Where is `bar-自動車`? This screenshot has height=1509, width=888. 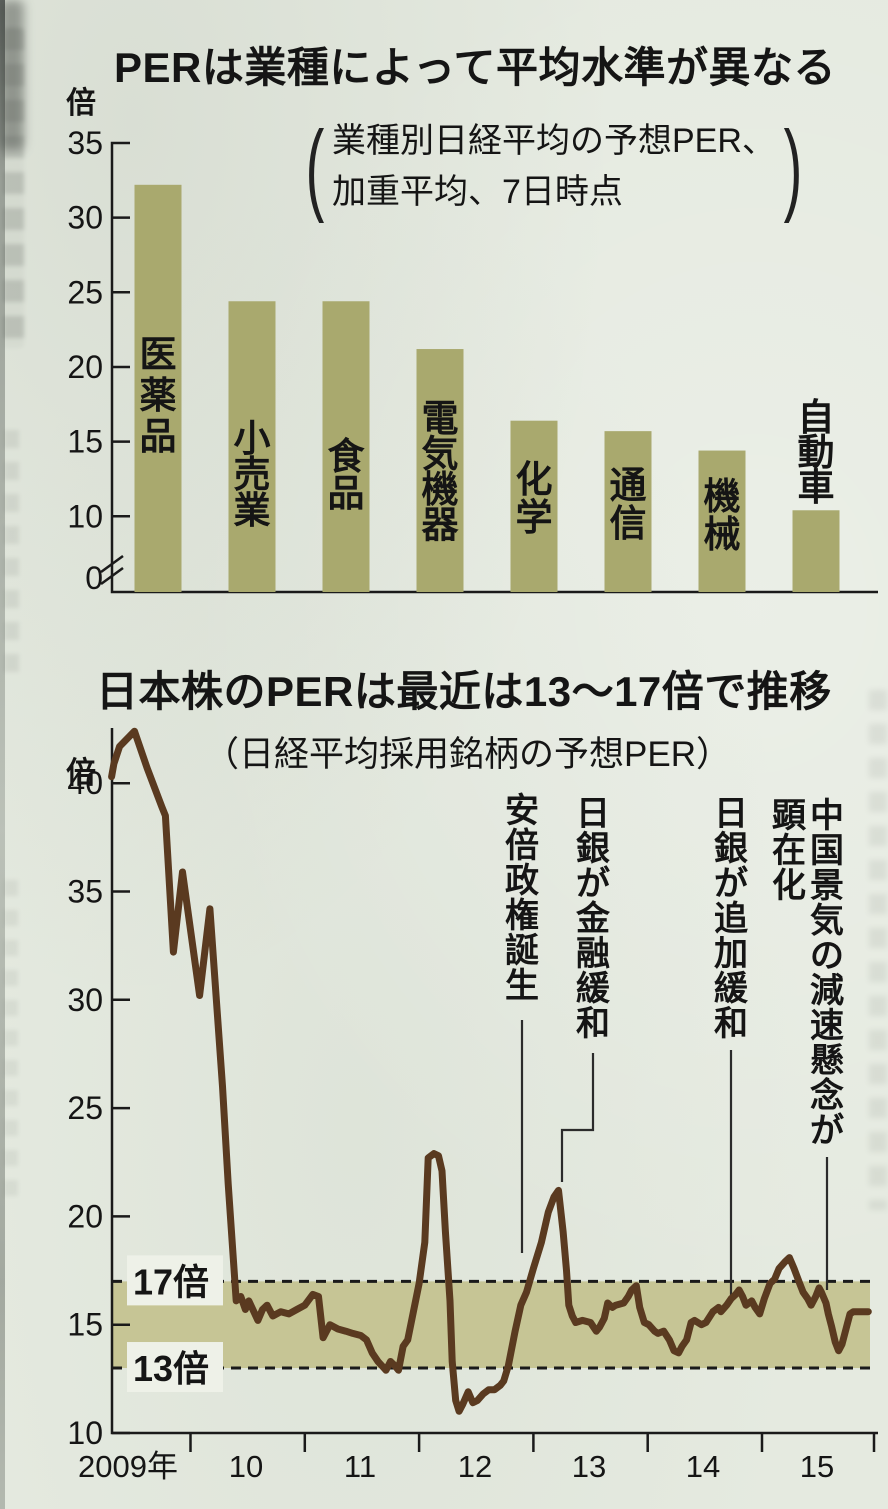 bar-自動車 is located at coordinates (816, 551).